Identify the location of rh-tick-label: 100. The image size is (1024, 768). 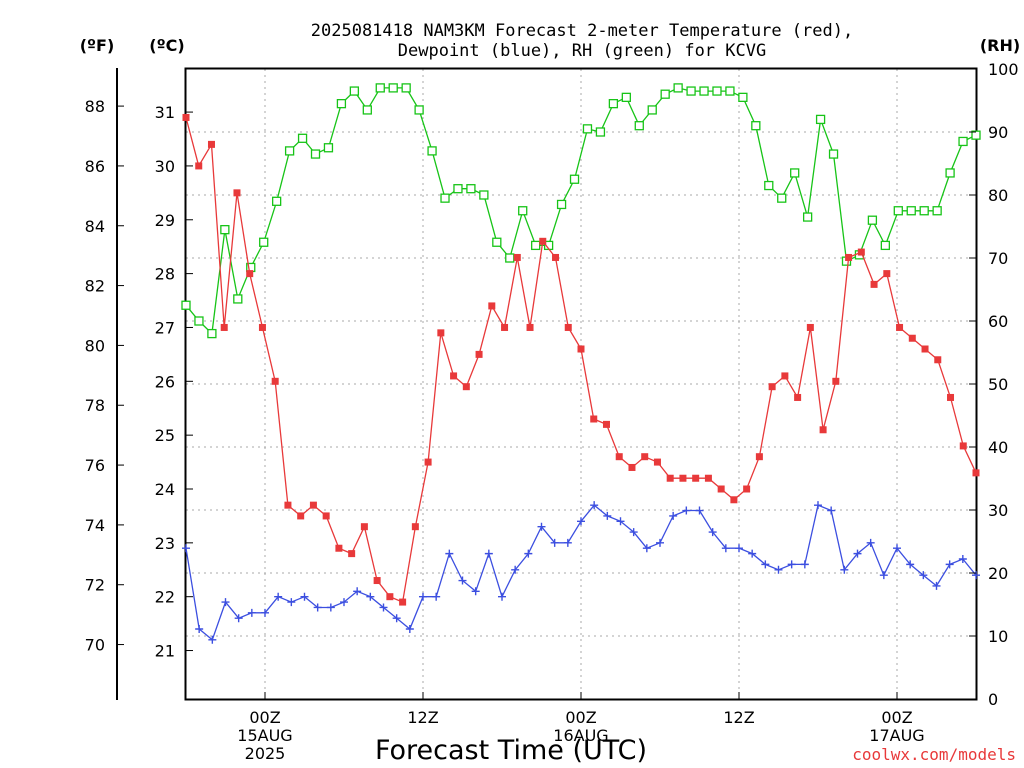
(1003, 69).